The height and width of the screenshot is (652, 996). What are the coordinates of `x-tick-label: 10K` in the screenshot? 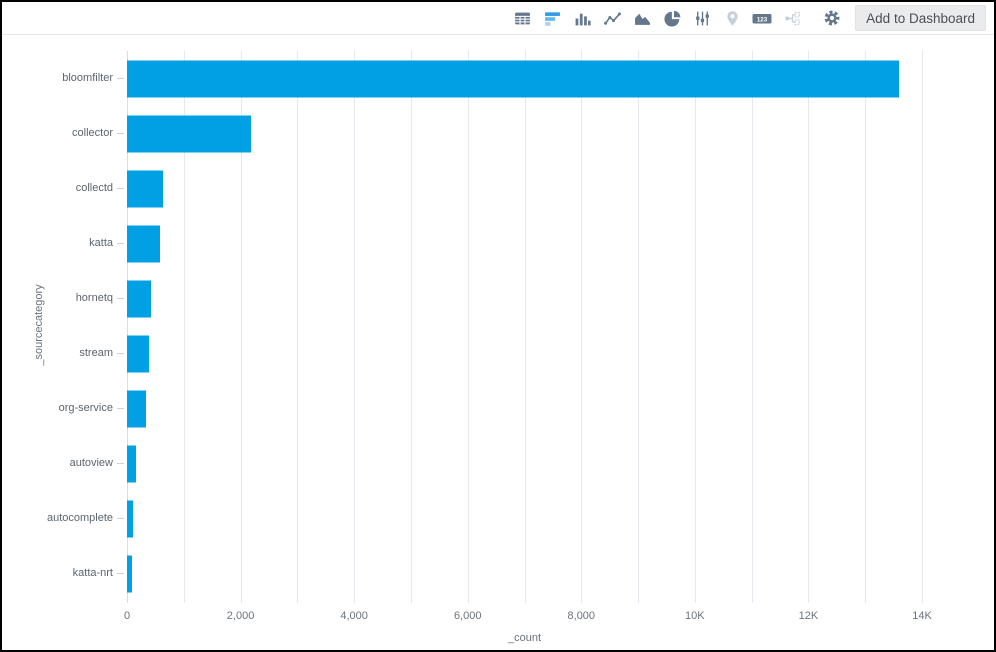 It's located at (695, 616).